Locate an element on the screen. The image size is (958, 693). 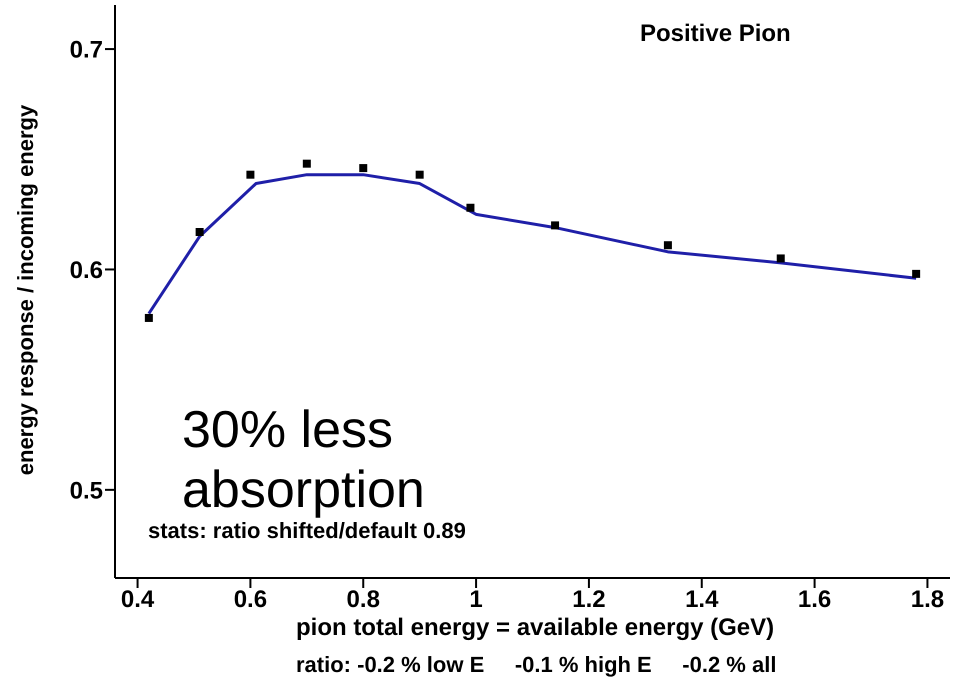
y-tick-label: 0.5 is located at coordinates (86, 490).